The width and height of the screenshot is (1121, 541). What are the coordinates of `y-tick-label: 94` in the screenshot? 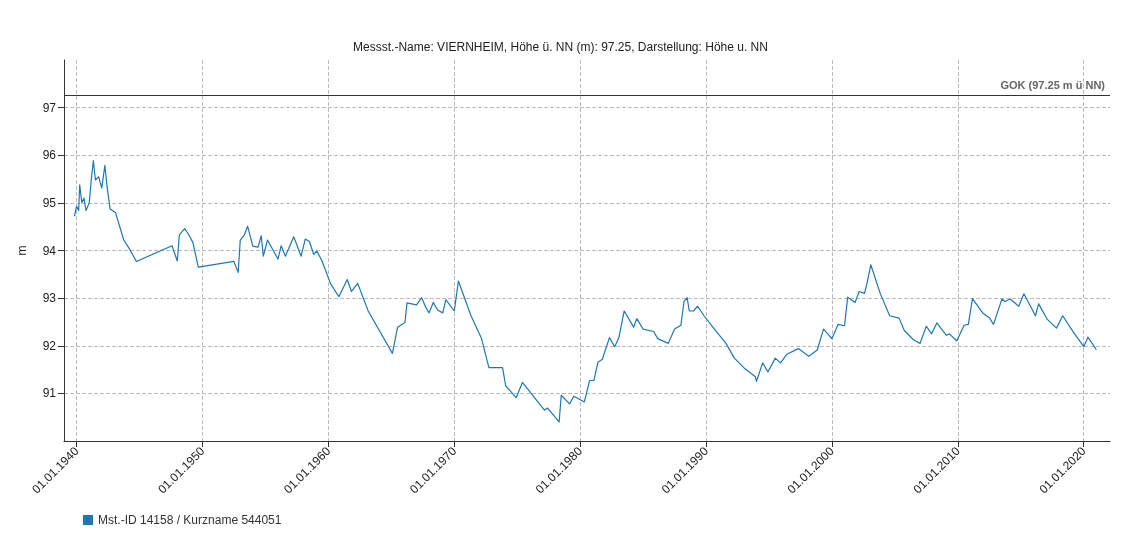 It's located at (49, 250).